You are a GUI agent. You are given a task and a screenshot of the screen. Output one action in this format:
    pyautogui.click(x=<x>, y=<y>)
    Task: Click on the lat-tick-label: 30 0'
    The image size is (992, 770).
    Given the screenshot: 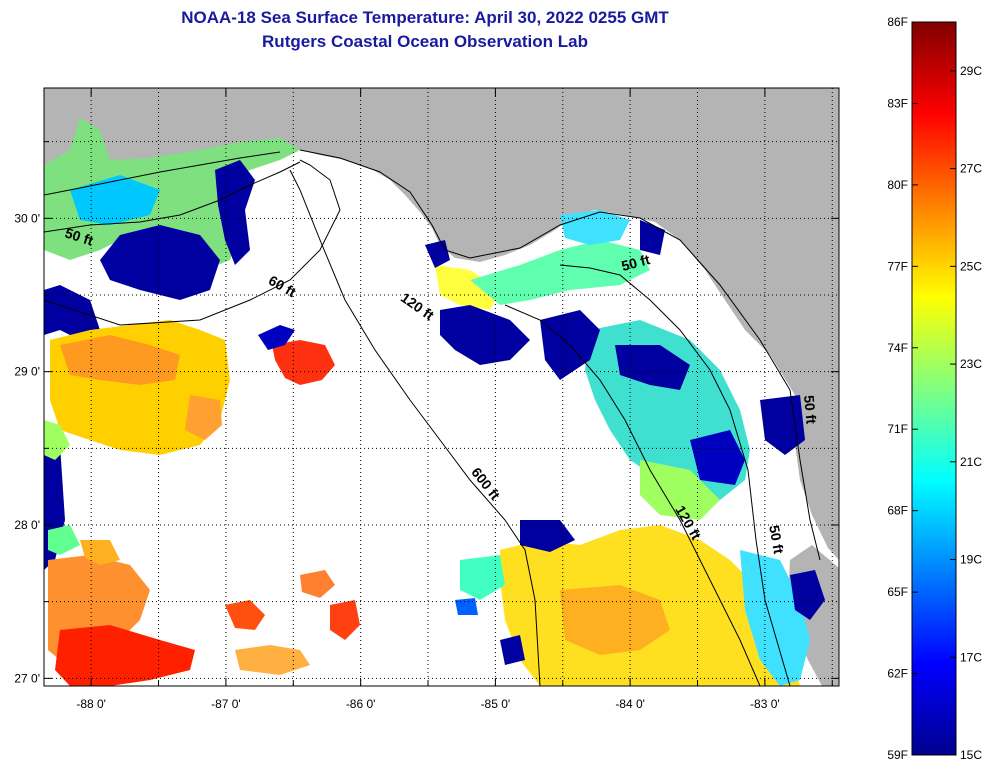 What is the action you would take?
    pyautogui.click(x=27, y=218)
    